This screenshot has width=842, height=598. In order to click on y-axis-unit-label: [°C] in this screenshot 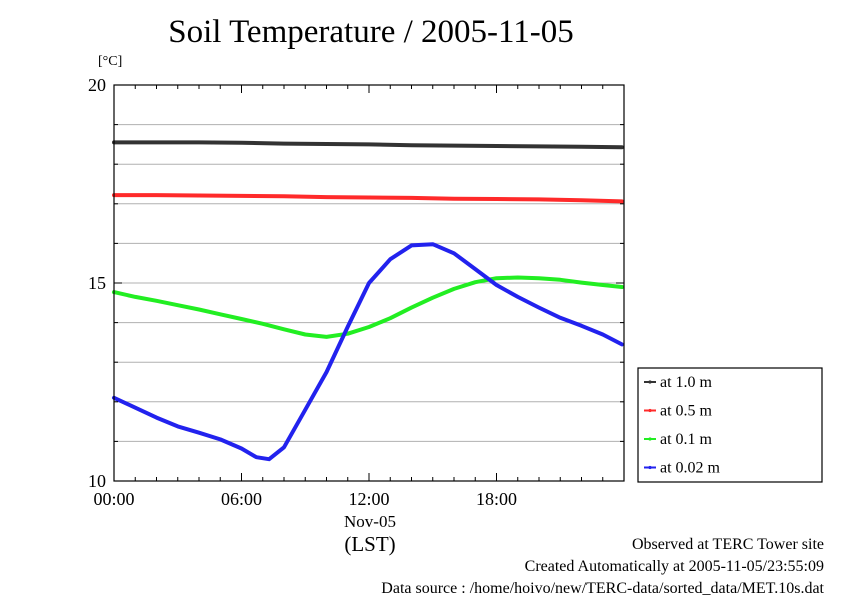, I will do `click(110, 61)`.